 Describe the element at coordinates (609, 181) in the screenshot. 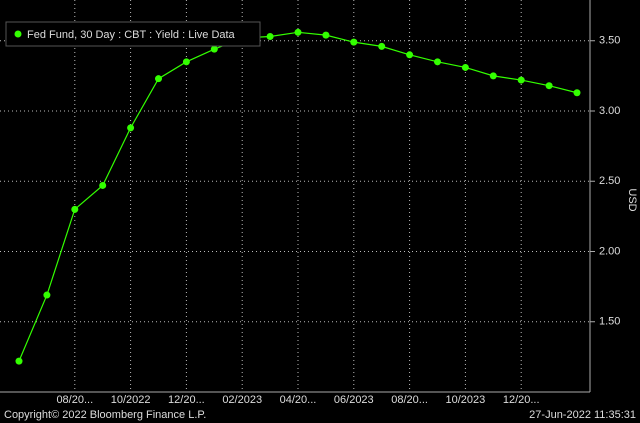

I see `y-tick-label: 2.50` at that location.